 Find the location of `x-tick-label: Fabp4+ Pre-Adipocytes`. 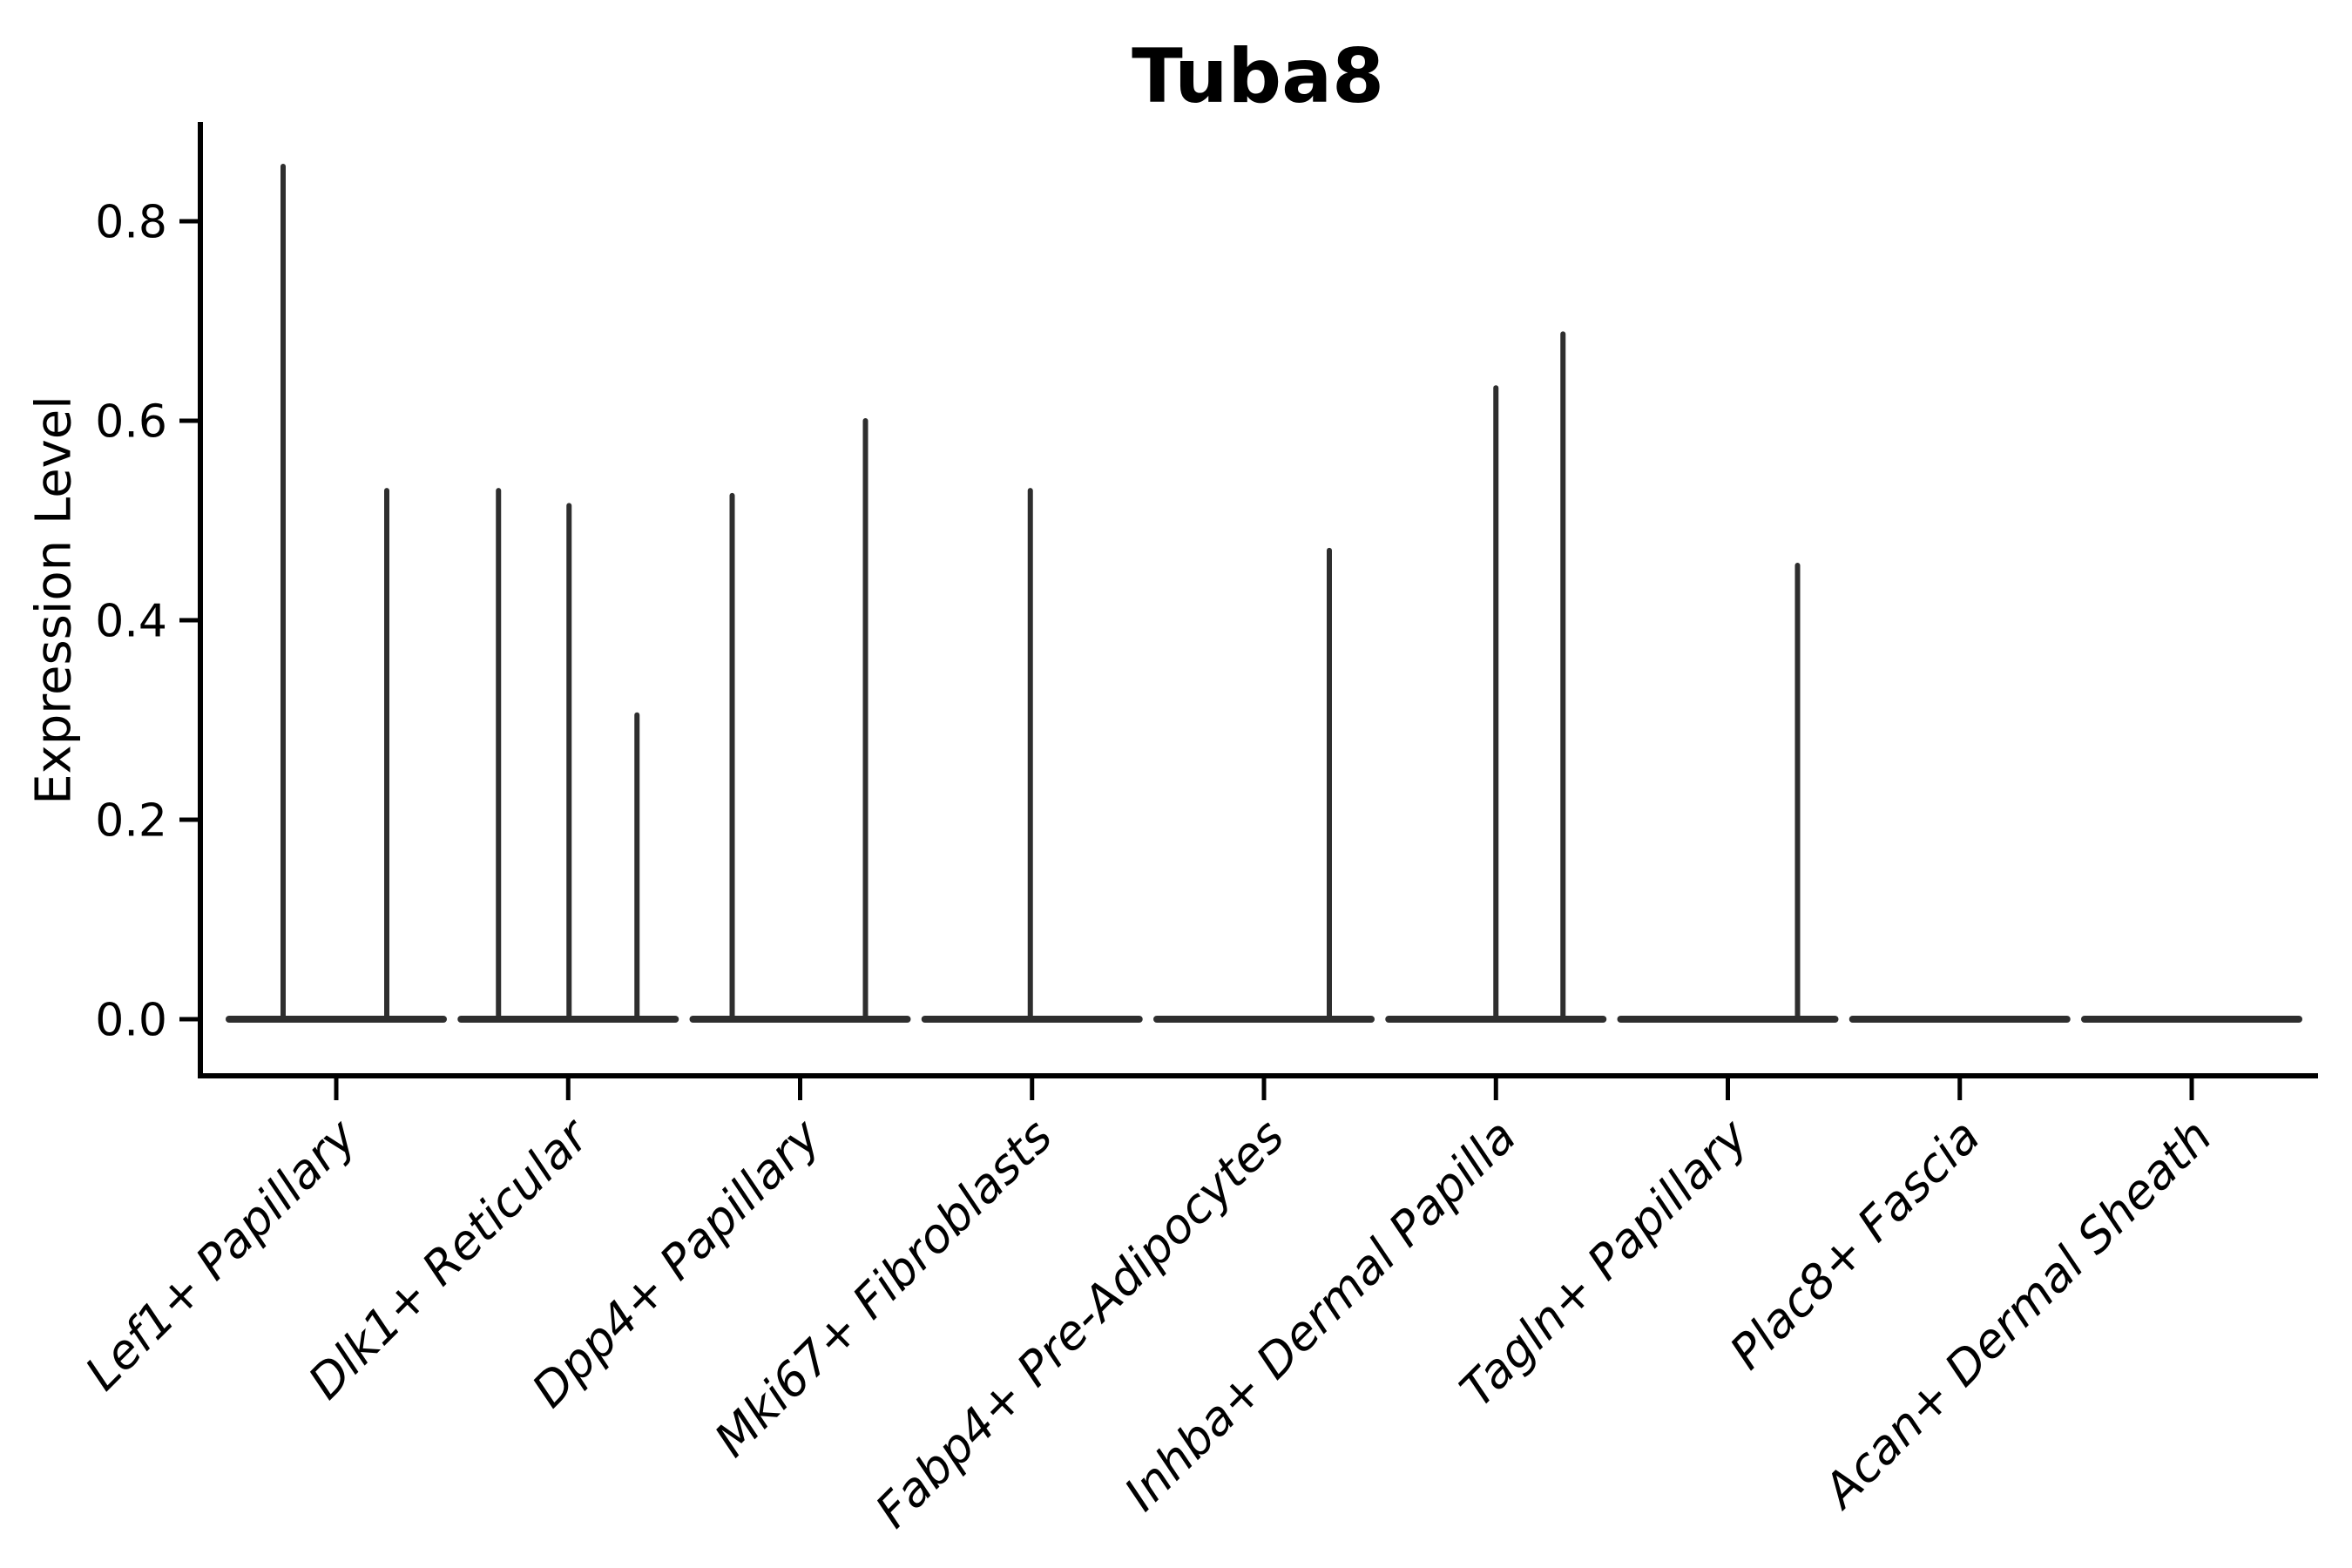

x-tick-label: Fabp4+ Pre-Adipocytes is located at coordinates (1079, 1323).